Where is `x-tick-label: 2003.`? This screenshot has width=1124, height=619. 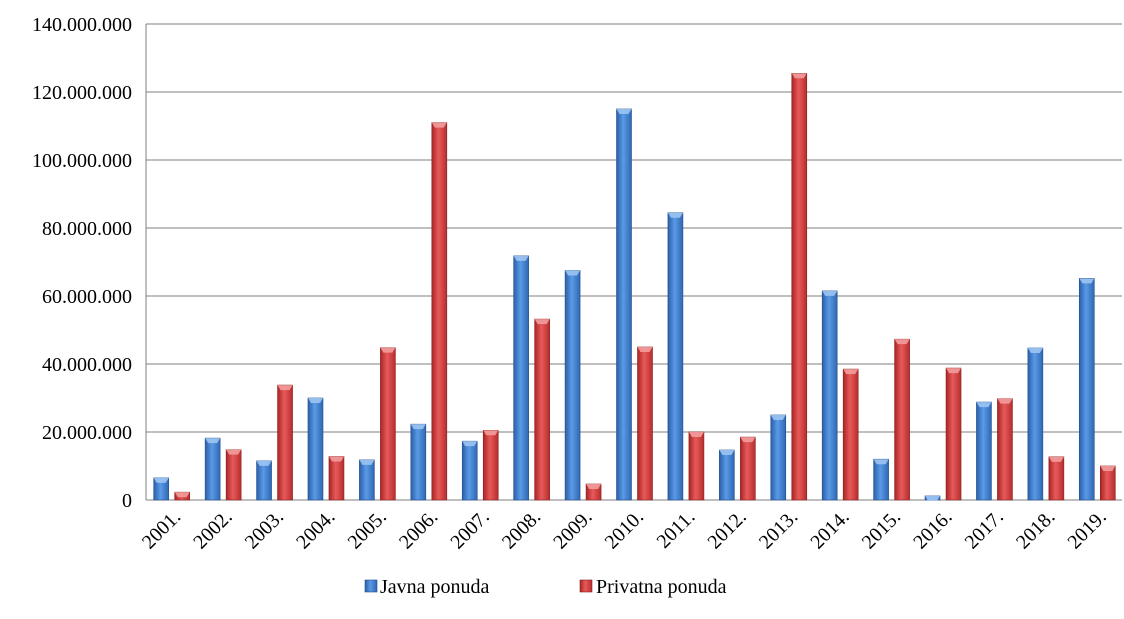 x-tick-label: 2003. is located at coordinates (264, 529).